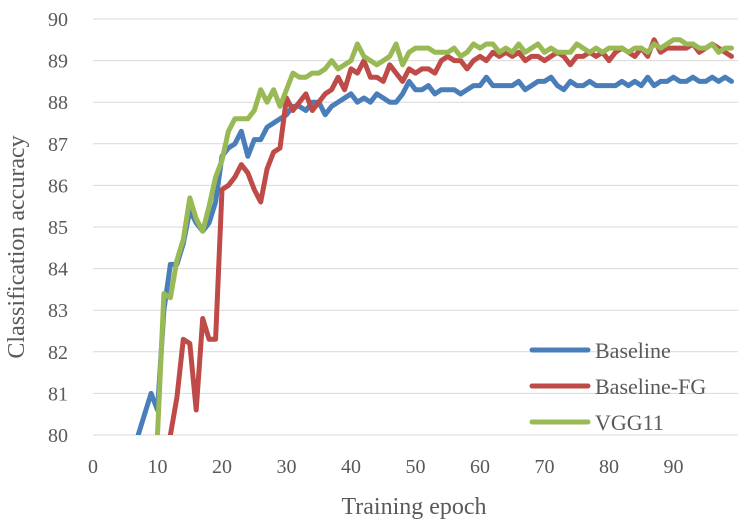  Describe the element at coordinates (58, 394) in the screenshot. I see `y-tick-label: 81` at that location.